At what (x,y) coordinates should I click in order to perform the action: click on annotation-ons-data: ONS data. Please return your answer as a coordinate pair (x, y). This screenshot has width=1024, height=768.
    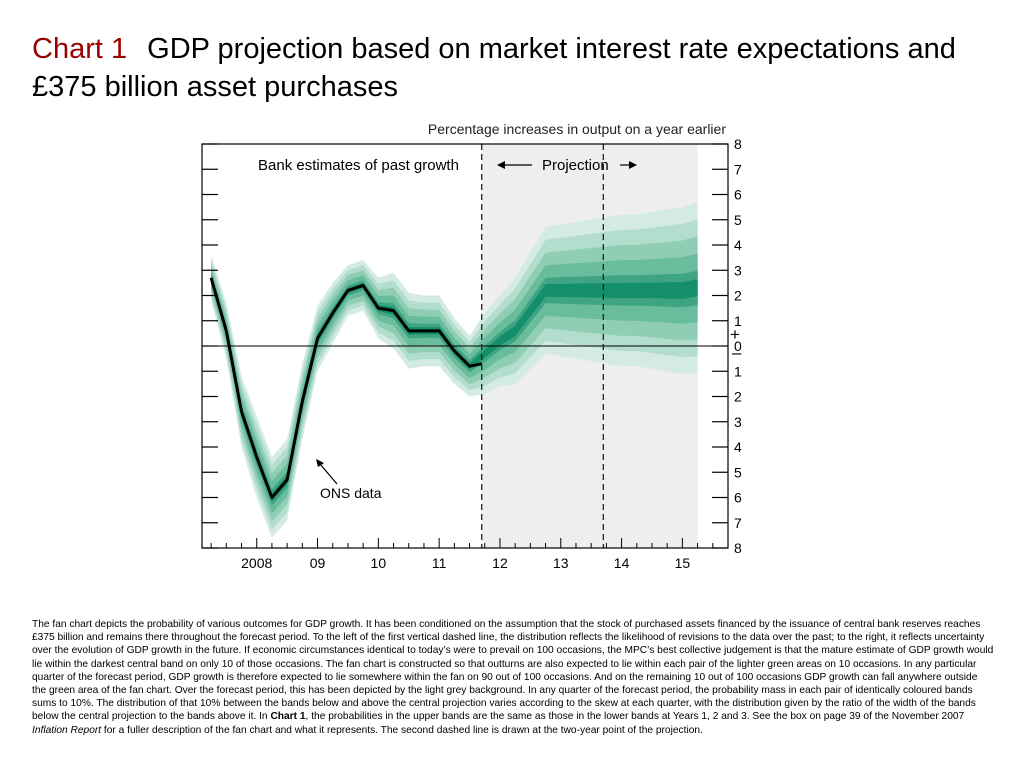
    Looking at the image, I should click on (351, 493).